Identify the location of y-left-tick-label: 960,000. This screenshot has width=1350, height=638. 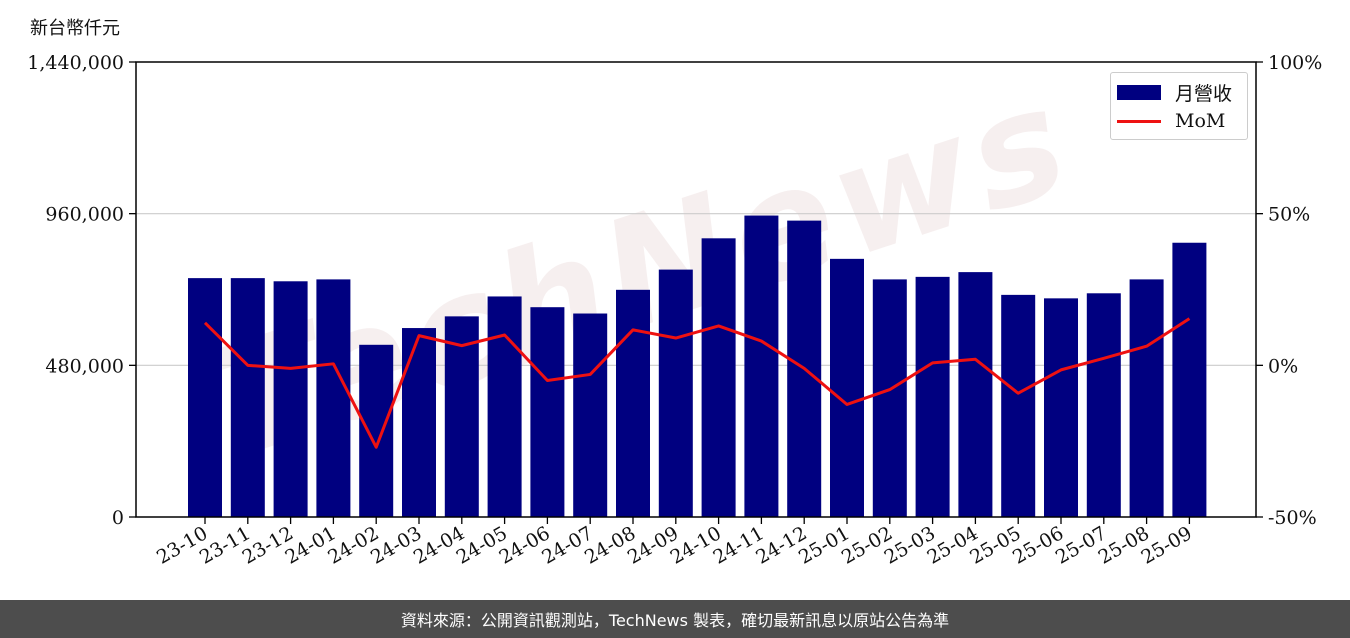
(84, 215).